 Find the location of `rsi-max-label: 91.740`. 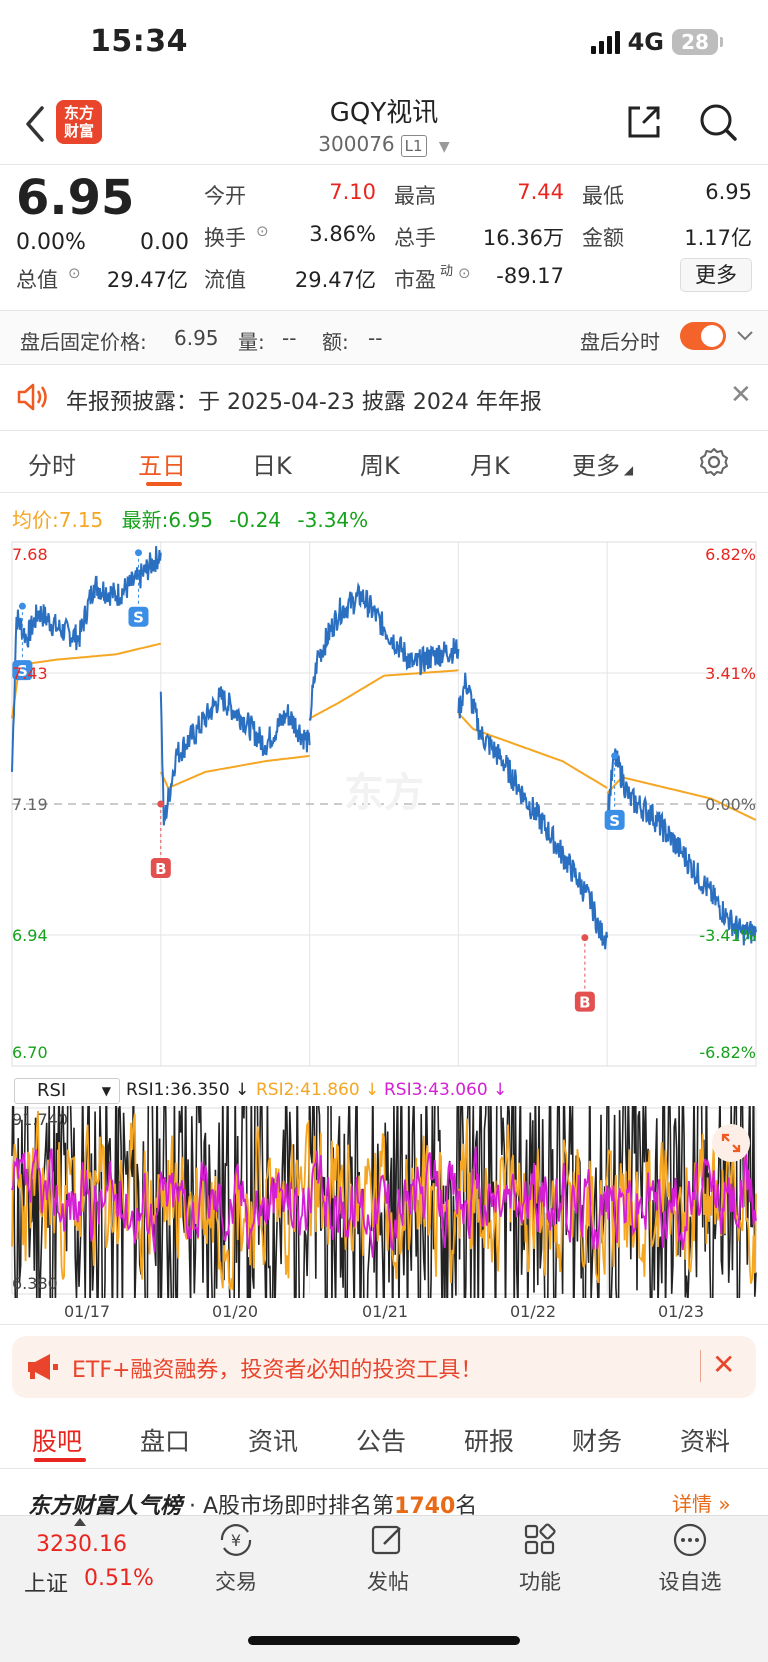

rsi-max-label: 91.740 is located at coordinates (40, 1119).